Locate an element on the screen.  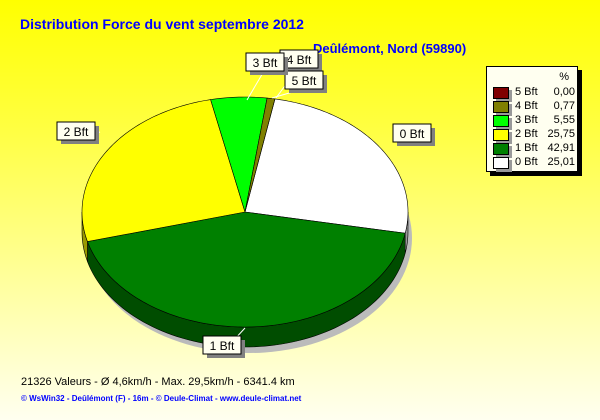
pie-slice-4-bft is located at coordinates (260, 155).